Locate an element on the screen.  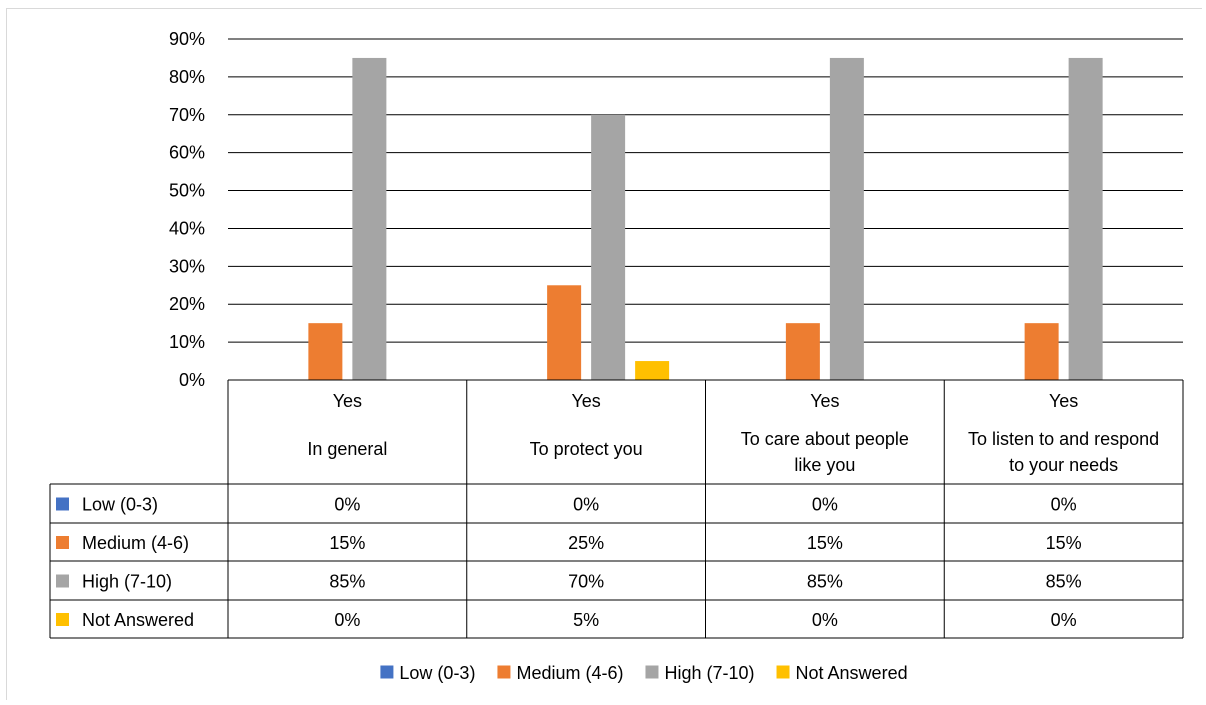
y-tick-label: 40% is located at coordinates (187, 228).